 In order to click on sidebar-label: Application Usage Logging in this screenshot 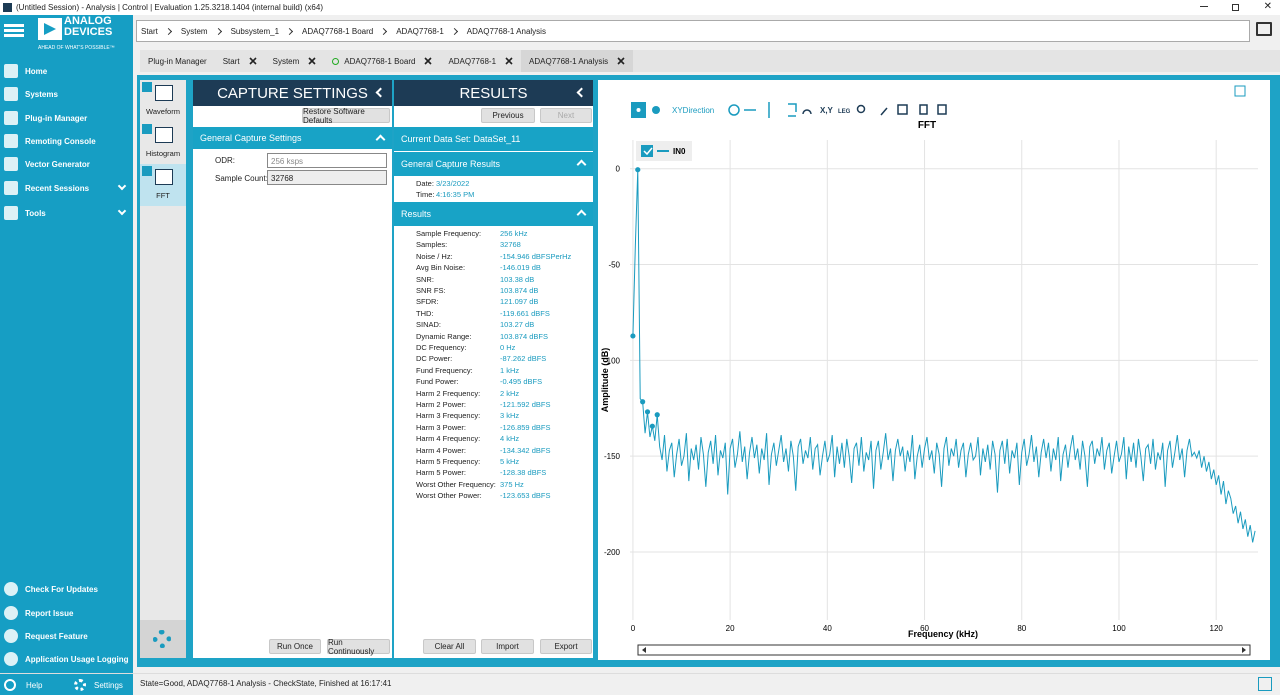, I will do `click(77, 659)`.